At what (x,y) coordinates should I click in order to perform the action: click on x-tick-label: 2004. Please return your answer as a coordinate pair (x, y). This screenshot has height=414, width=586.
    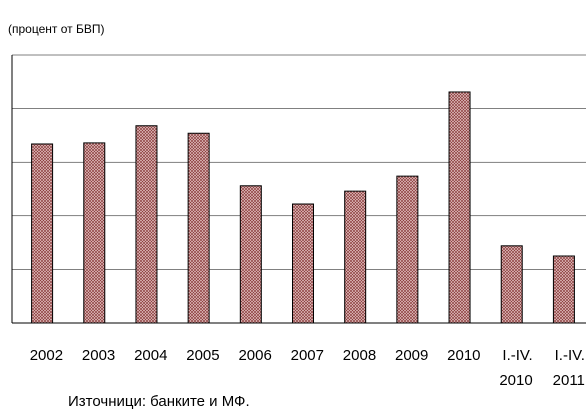
    Looking at the image, I should click on (151, 355).